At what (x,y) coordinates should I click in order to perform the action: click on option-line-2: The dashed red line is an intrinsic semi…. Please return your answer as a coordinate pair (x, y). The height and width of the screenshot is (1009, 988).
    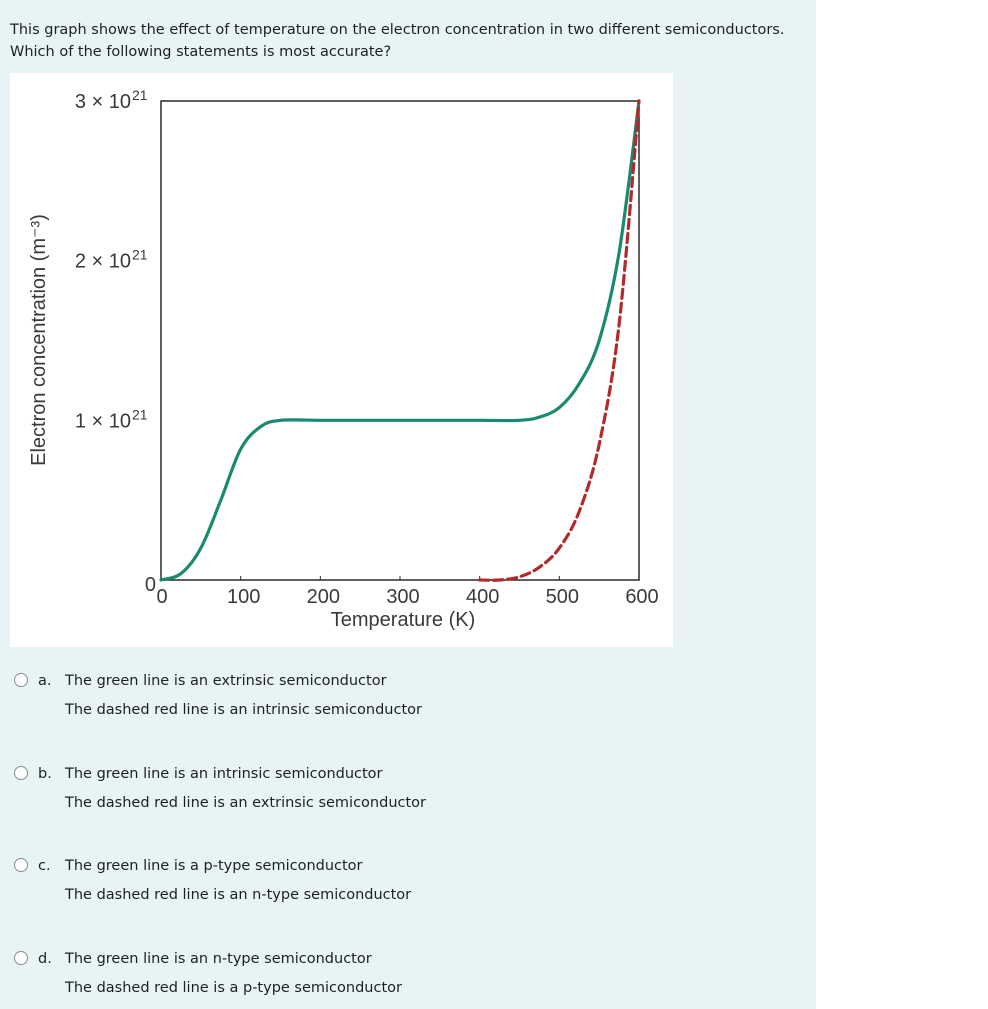
    Looking at the image, I should click on (243, 710).